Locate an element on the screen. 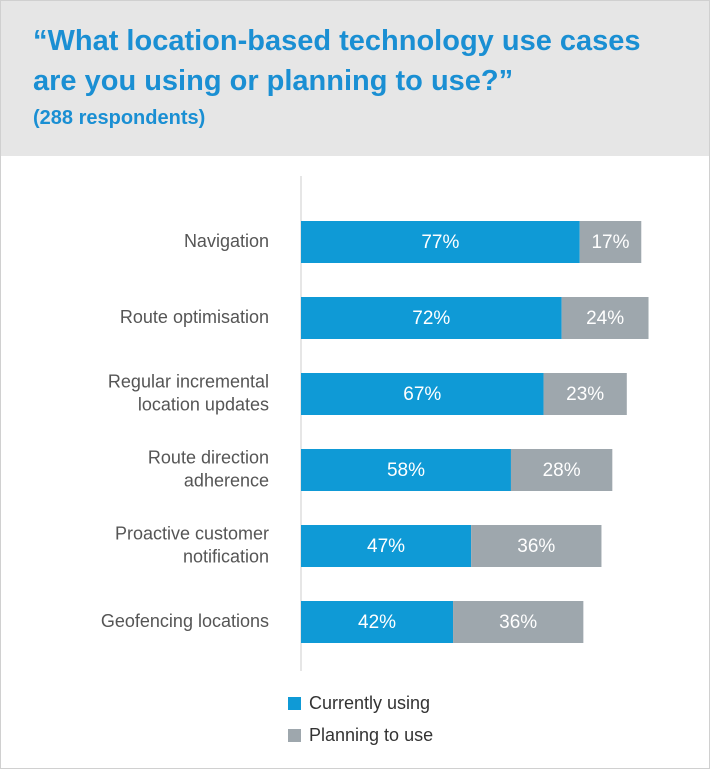 This screenshot has width=710, height=769. value-label: 23% is located at coordinates (585, 394).